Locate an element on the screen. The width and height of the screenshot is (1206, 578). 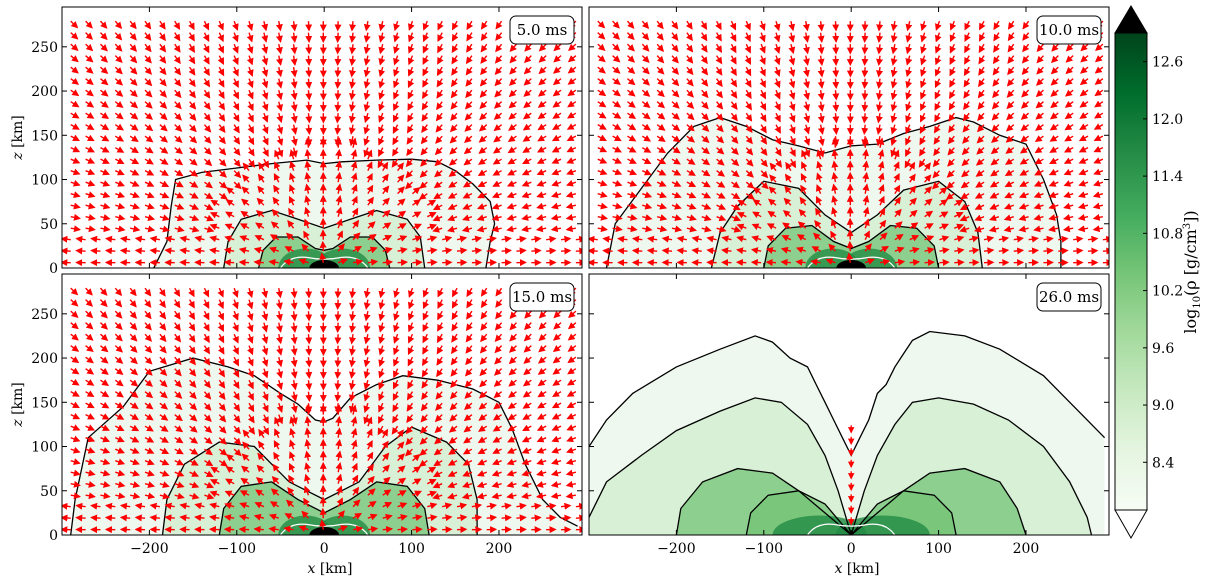
y-tick-label: 0 is located at coordinates (53, 536).